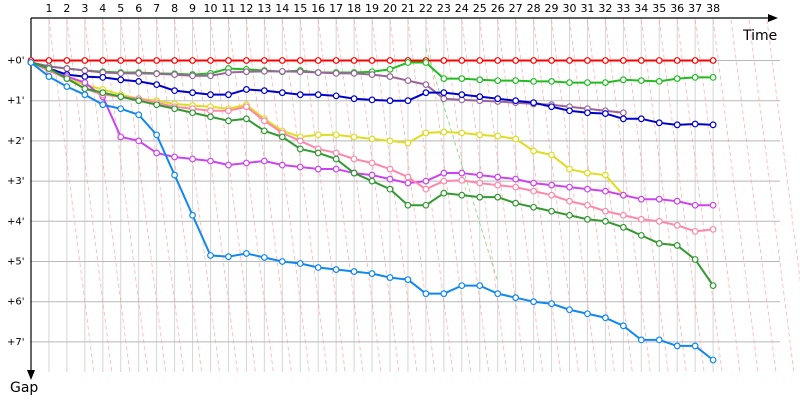  I want to click on x-tick-label: 18, so click(354, 8).